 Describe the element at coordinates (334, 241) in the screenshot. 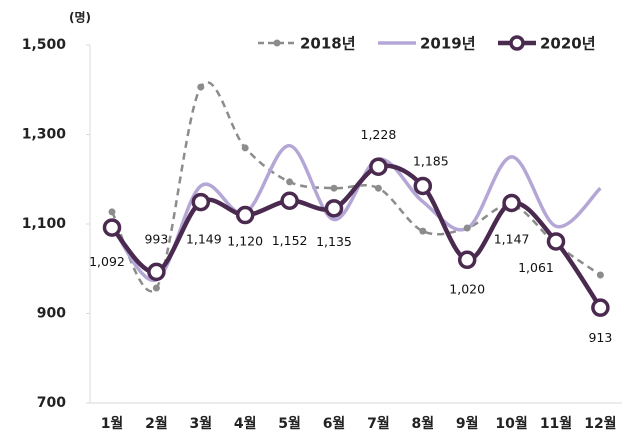

I see `value-label: 1,135` at that location.